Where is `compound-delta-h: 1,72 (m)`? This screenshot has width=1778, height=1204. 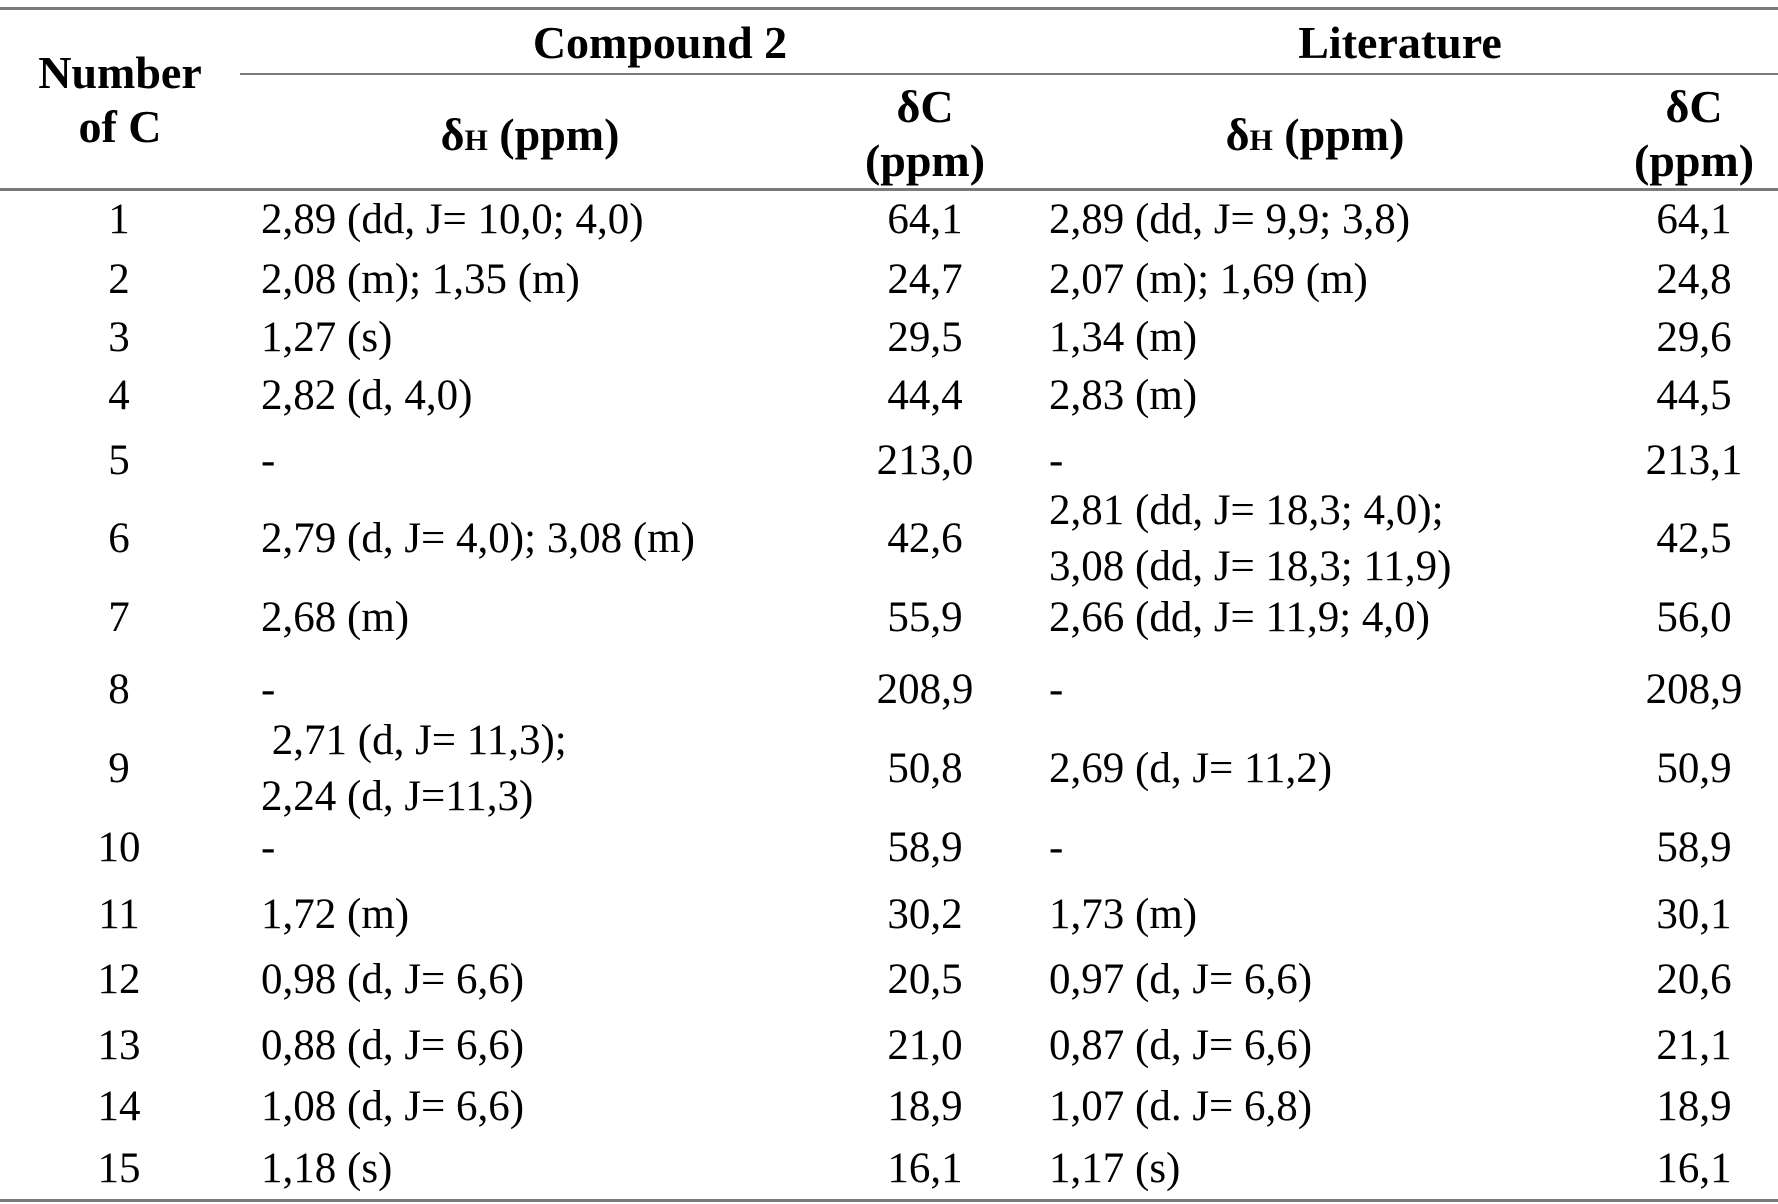 compound-delta-h: 1,72 (m) is located at coordinates (335, 914).